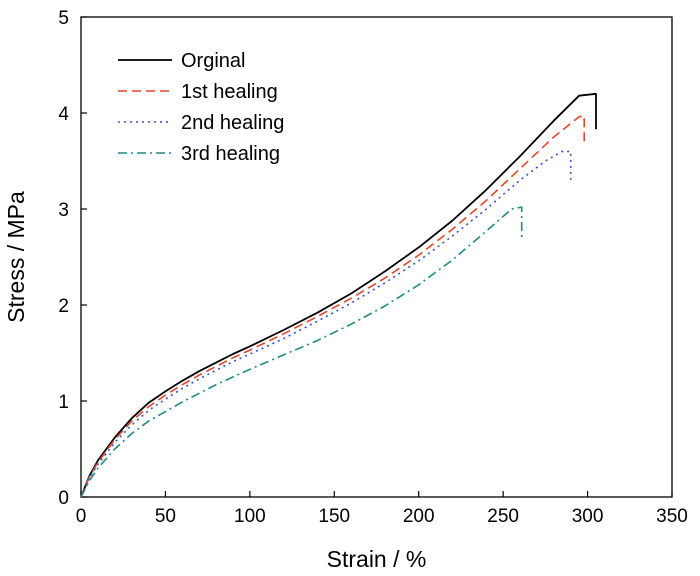 The image size is (700, 576). What do you see at coordinates (672, 516) in the screenshot?
I see `x-tick-label: 350` at bounding box center [672, 516].